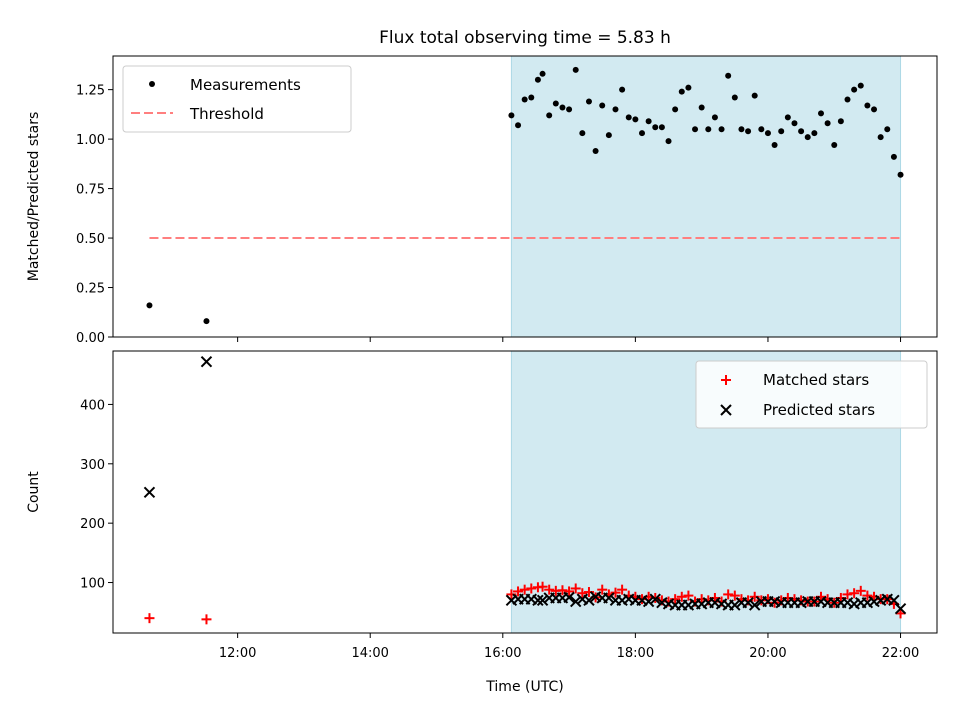 The width and height of the screenshot is (960, 720). I want to click on legend-label-matched: Matched stars, so click(816, 380).